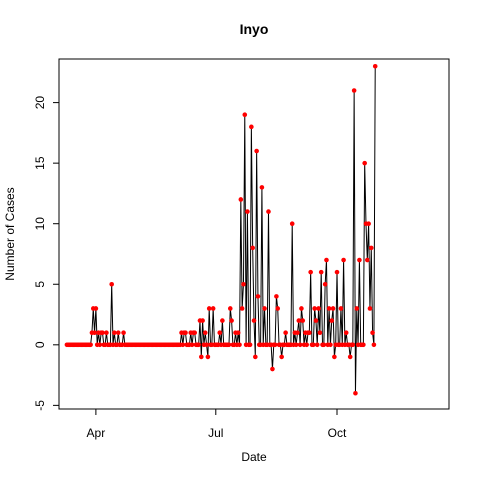 The height and width of the screenshot is (480, 480). Describe the element at coordinates (254, 457) in the screenshot. I see `x-axis-label: Date` at that location.